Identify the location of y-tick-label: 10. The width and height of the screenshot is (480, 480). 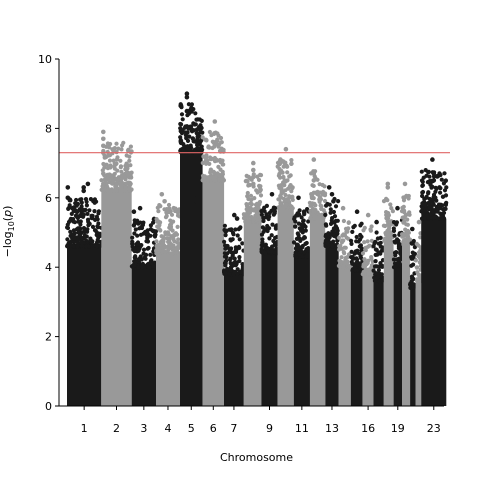
(45, 59).